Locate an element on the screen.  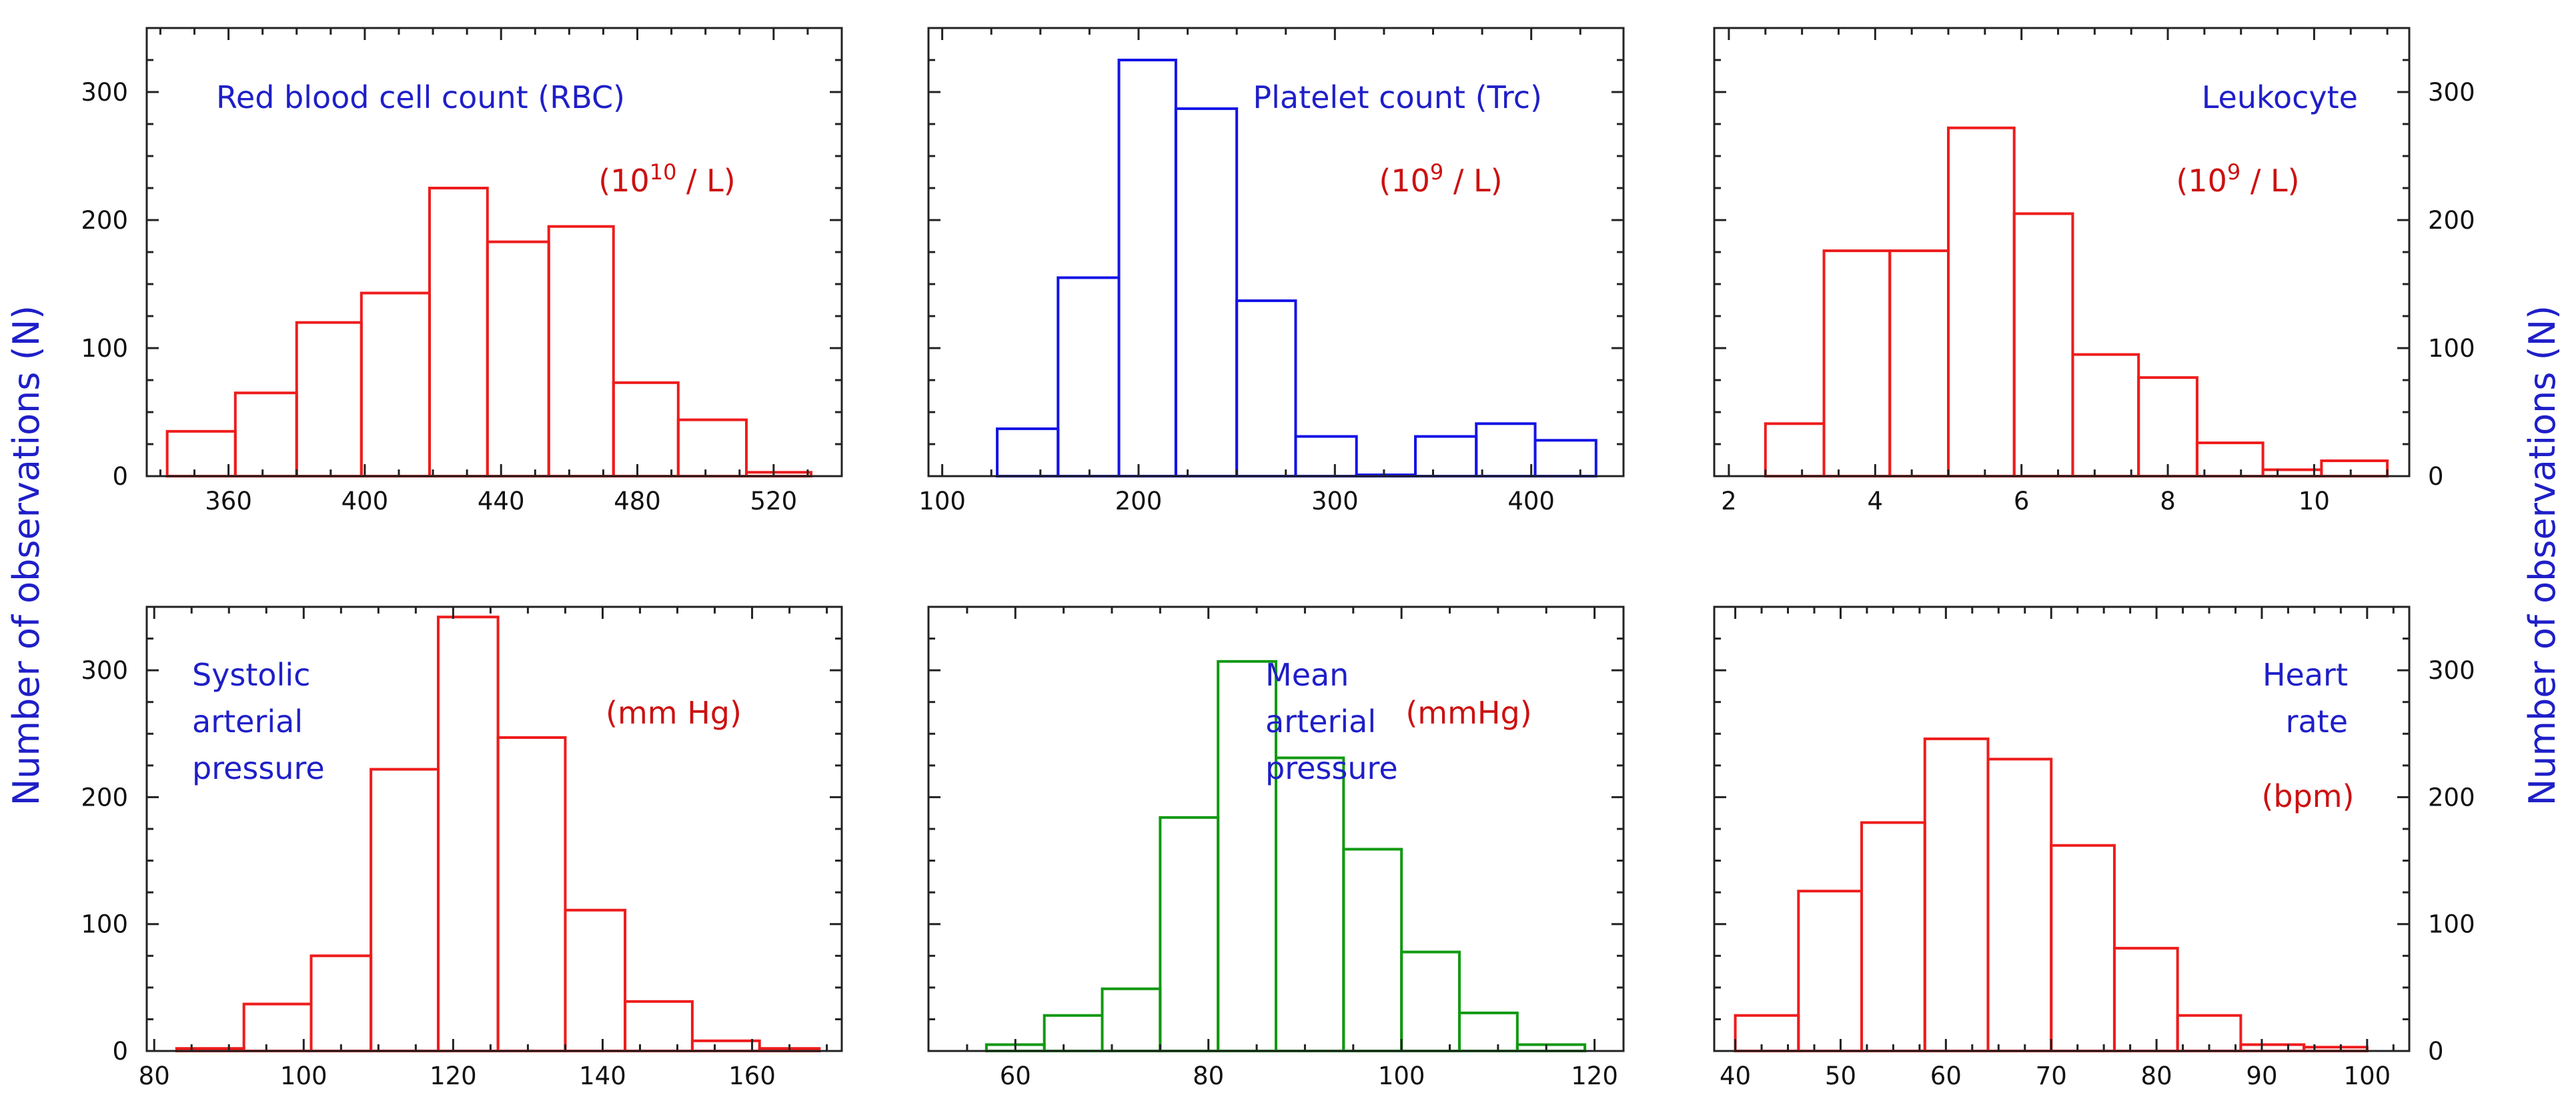
panel-unit: (mmHg) is located at coordinates (1468, 713).